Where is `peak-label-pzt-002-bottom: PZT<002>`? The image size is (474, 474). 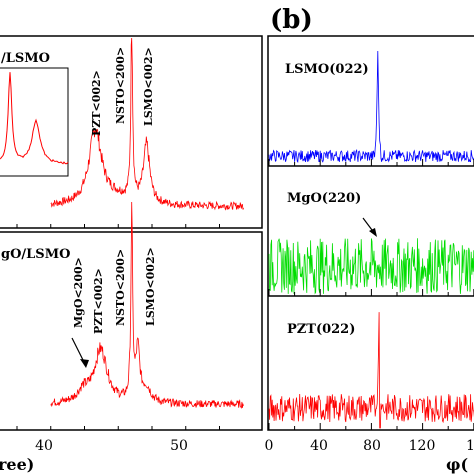
peak-label-pzt-002-bottom: PZT<002> is located at coordinates (98, 301).